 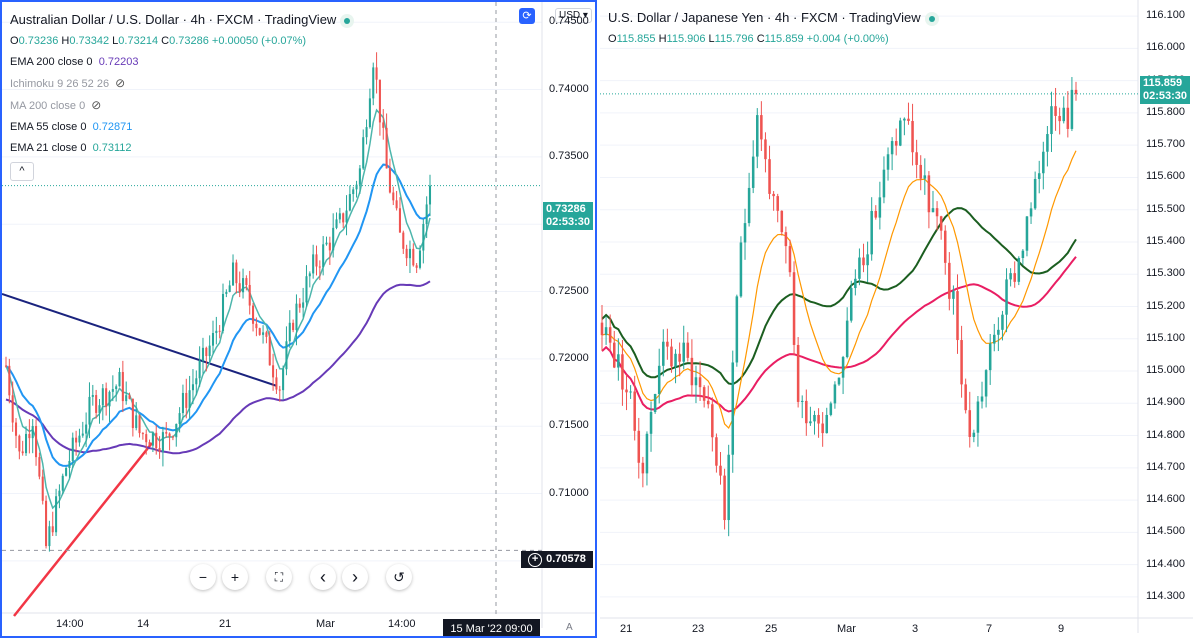 What do you see at coordinates (569, 425) in the screenshot?
I see `price-tick-label: 0.71500` at bounding box center [569, 425].